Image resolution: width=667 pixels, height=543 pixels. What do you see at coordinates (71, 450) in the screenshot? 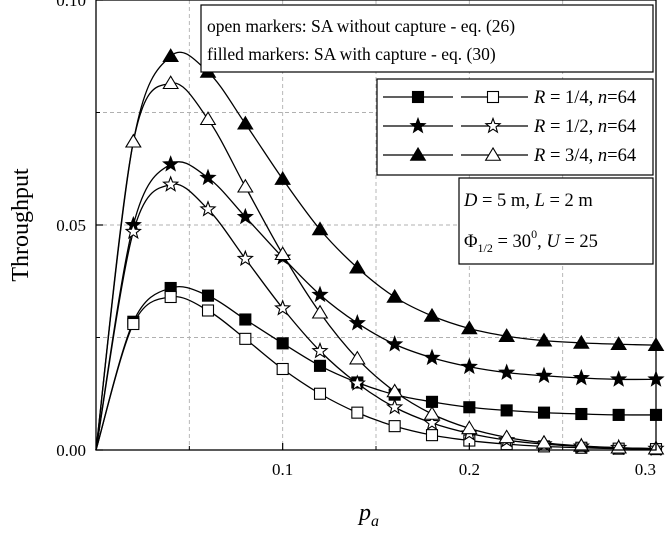
I see `y-tick-label: 0.00` at bounding box center [71, 450].